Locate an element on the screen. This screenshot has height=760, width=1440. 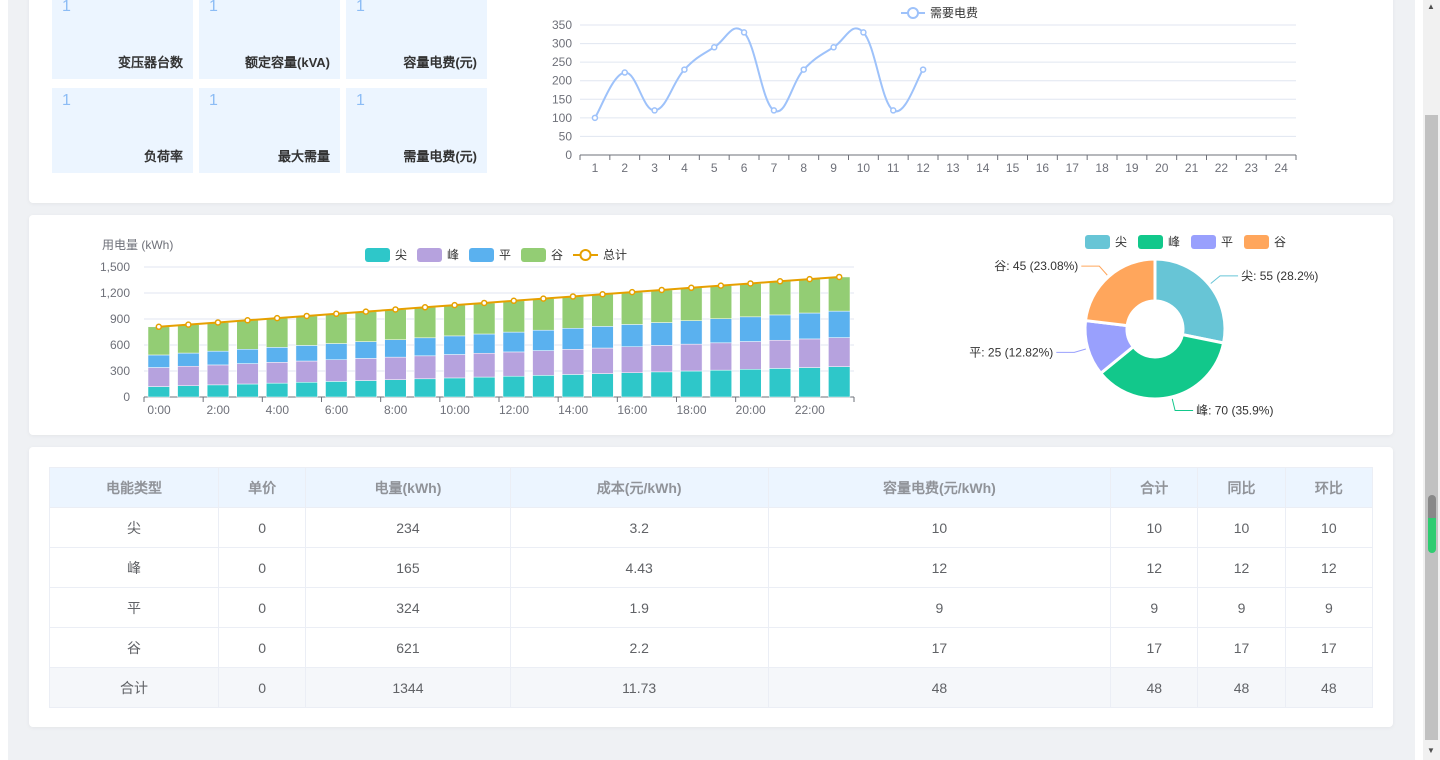
vertical-scrollbar: ▲ ▼ is located at coordinates (1431, 380).